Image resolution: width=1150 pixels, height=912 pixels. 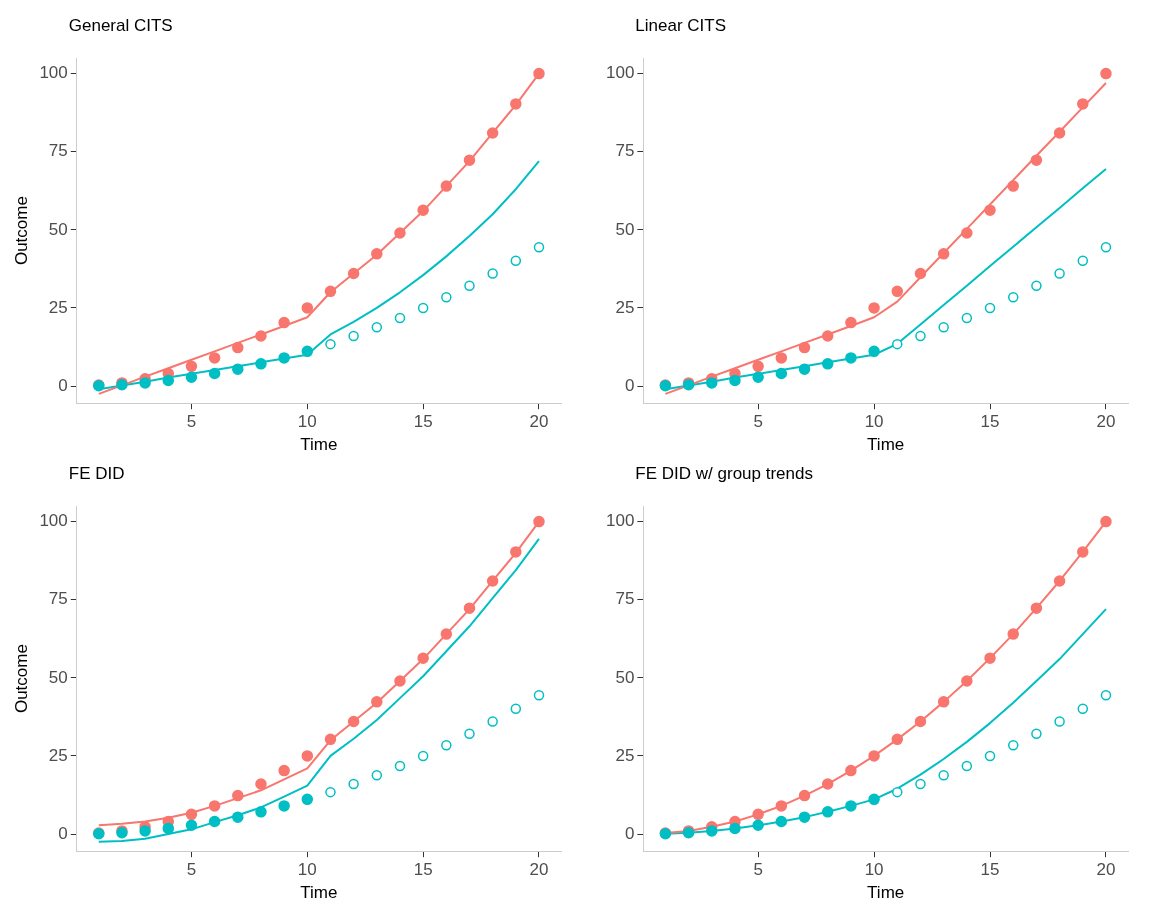 I want to click on chart-title: FE DID, so click(x=96, y=474).